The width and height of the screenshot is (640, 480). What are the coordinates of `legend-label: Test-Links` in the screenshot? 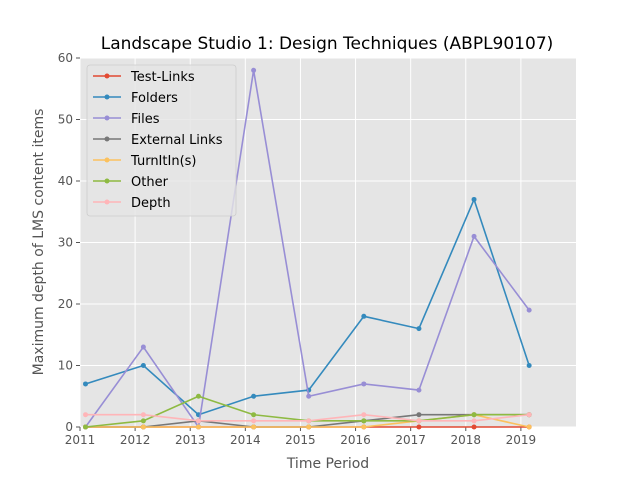 It's located at (162, 77).